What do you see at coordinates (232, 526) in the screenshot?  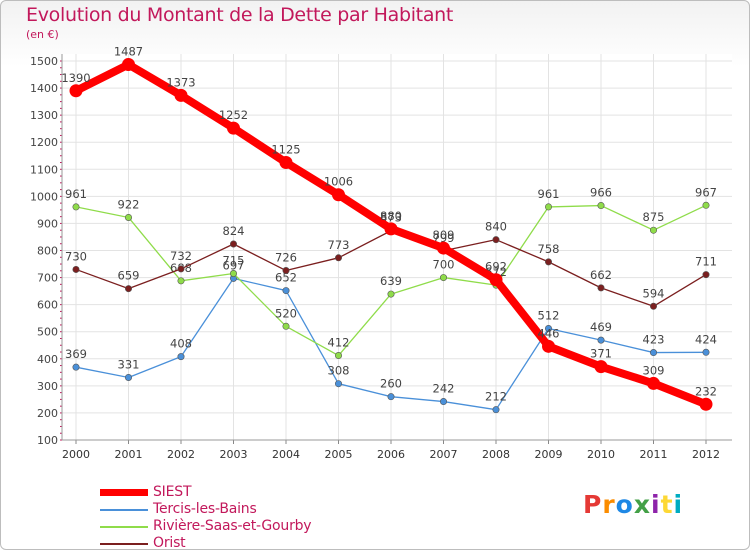 I see `legend-label: Rivière-Saas-et-Gourby` at bounding box center [232, 526].